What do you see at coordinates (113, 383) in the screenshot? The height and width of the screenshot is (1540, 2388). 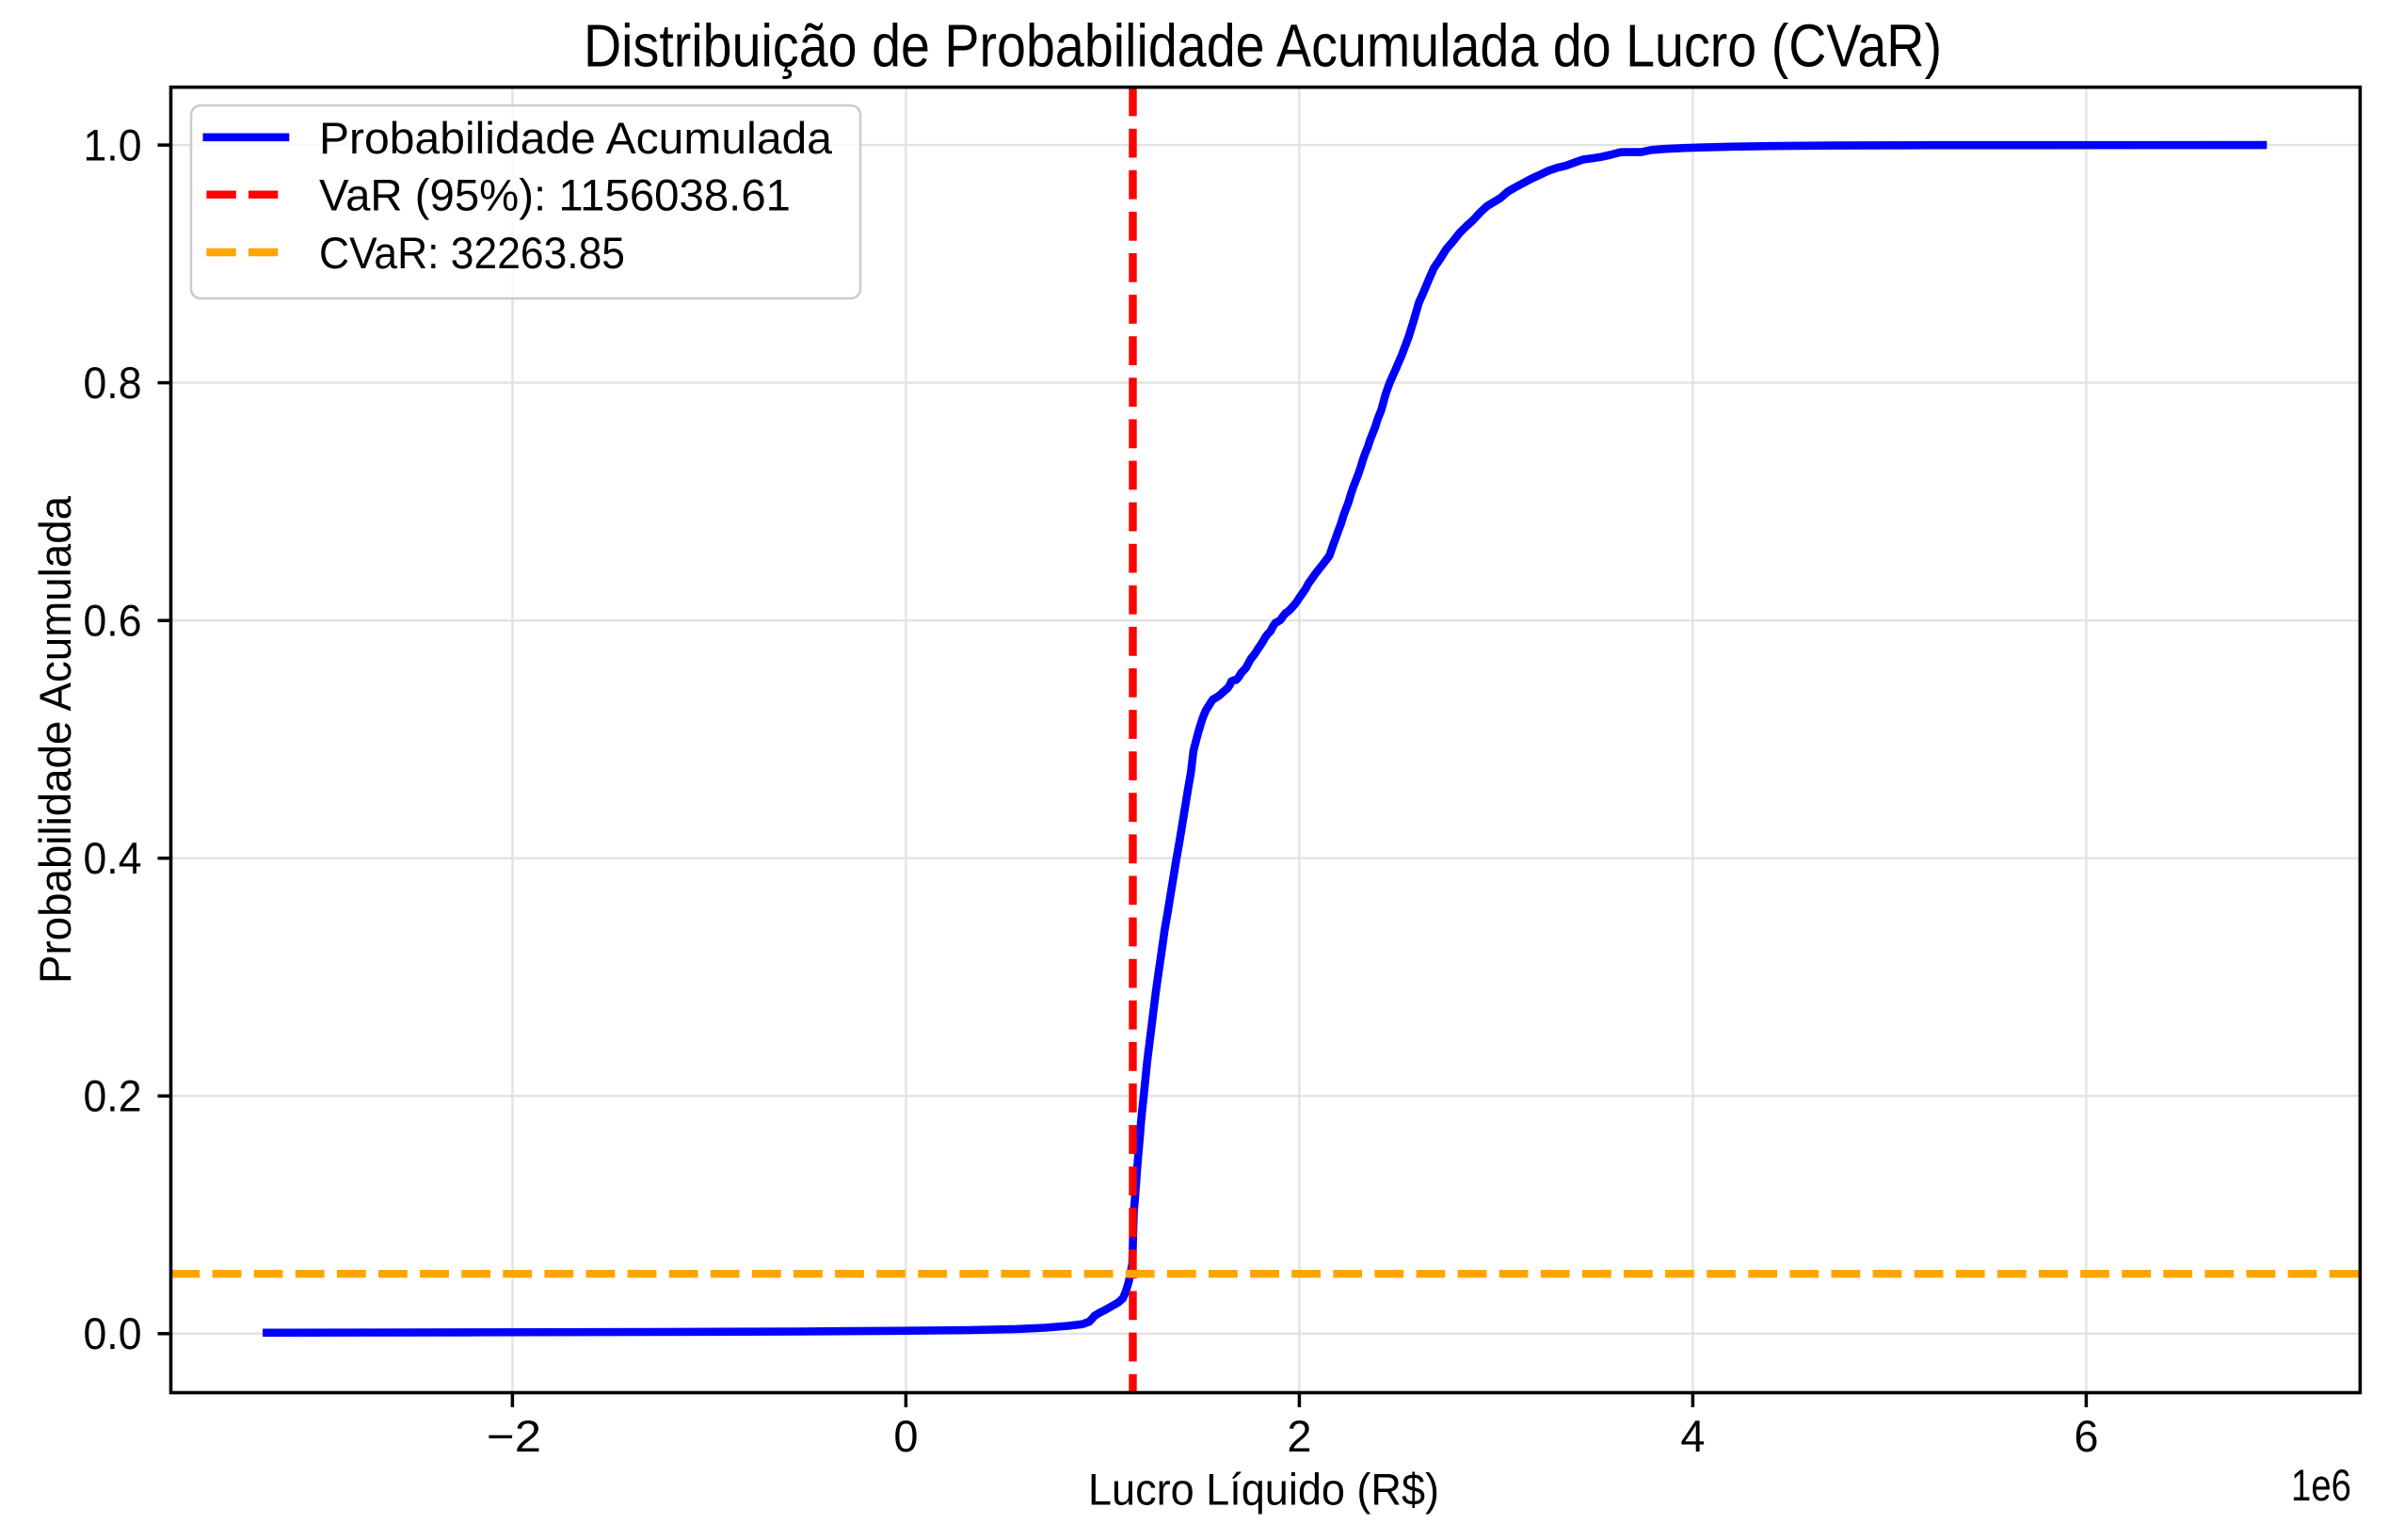 I see `svg-text: 0.8` at bounding box center [113, 383].